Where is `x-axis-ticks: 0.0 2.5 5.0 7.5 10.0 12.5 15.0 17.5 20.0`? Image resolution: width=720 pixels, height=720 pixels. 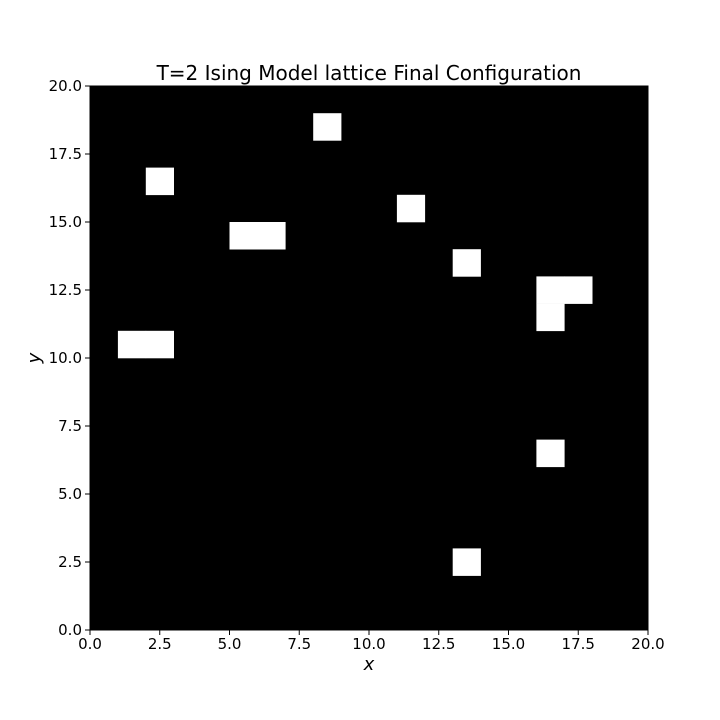 x-axis-ticks: 0.0 2.5 5.0 7.5 10.0 12.5 15.0 17.5 20.0 is located at coordinates (371, 641).